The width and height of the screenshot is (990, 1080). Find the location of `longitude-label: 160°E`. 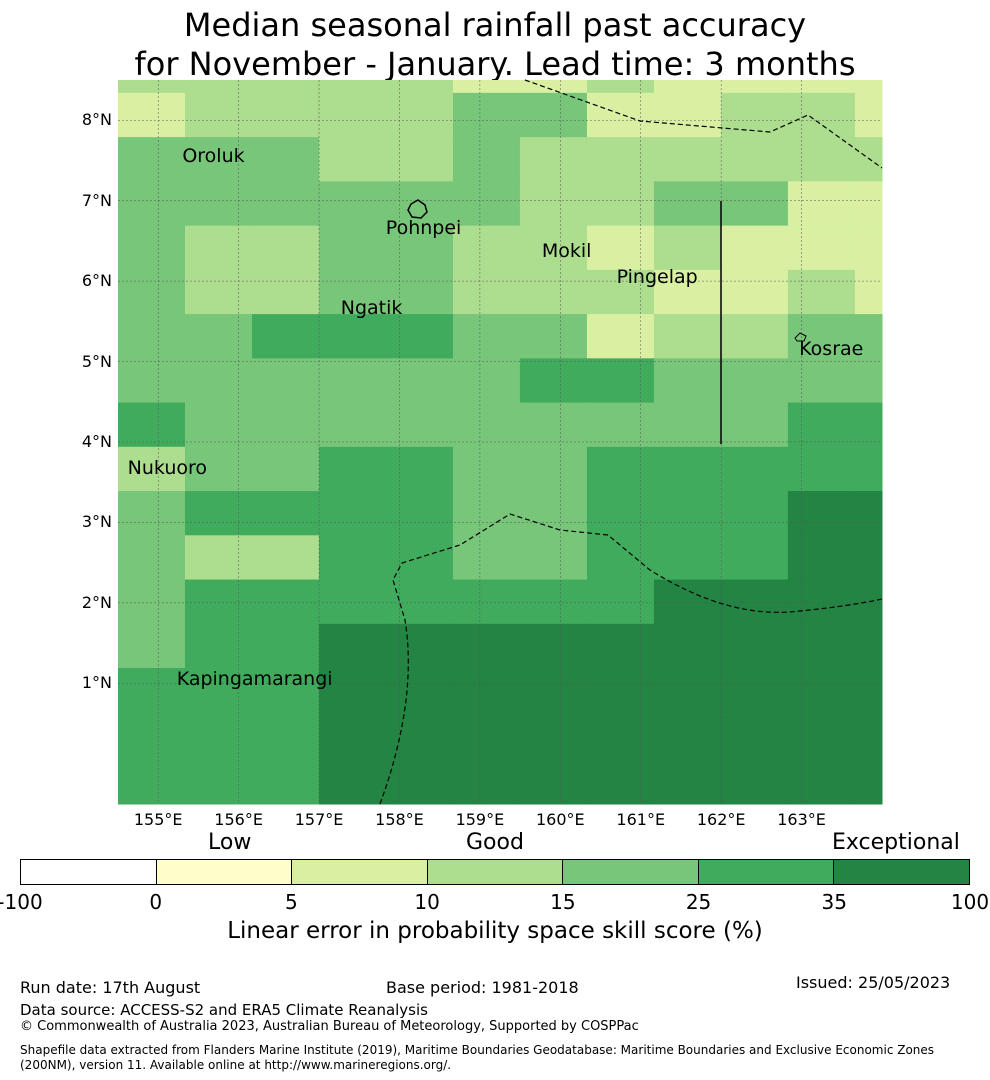

longitude-label: 160°E is located at coordinates (560, 819).